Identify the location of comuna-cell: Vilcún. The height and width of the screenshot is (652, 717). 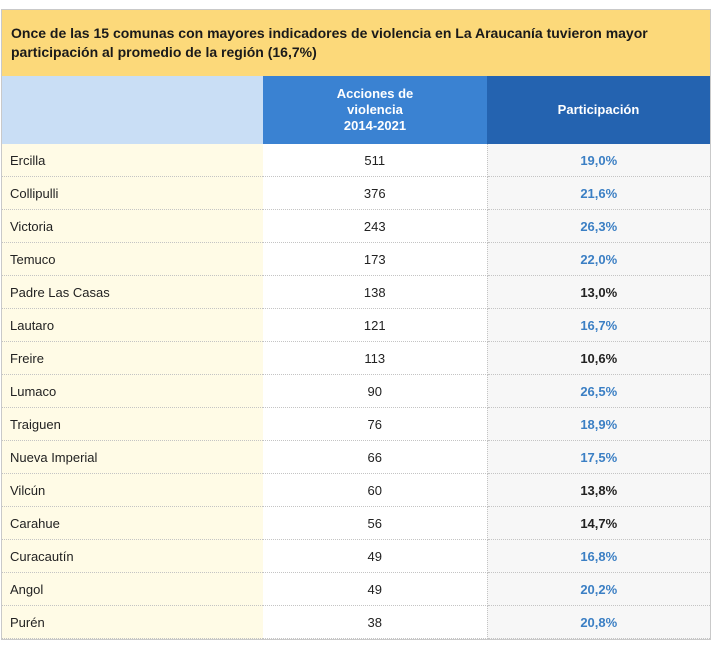
(132, 490).